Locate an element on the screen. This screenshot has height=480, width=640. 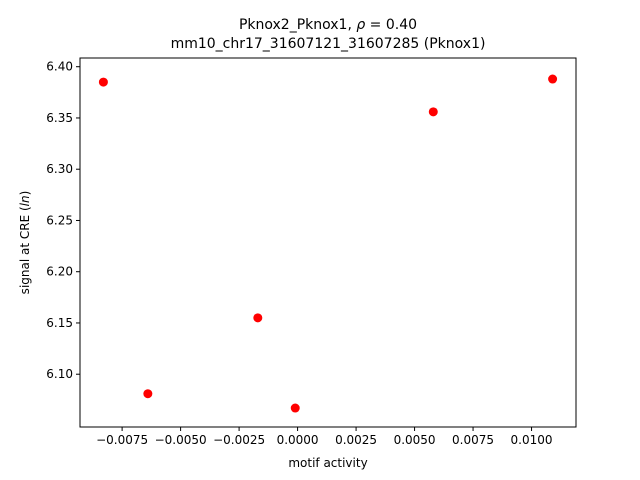
title-rho: ρ is located at coordinates (360, 25).